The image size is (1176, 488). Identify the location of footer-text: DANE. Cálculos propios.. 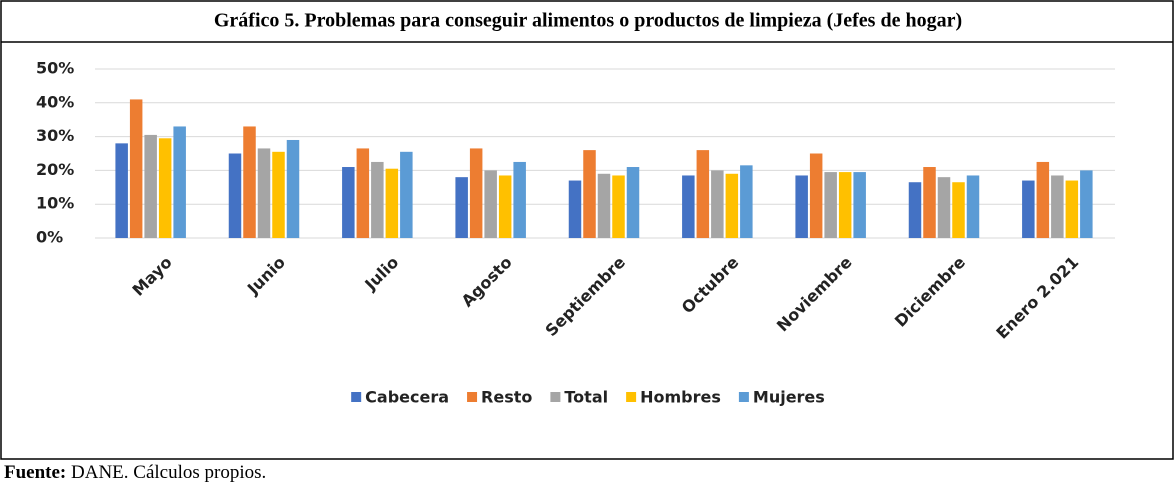
(169, 472).